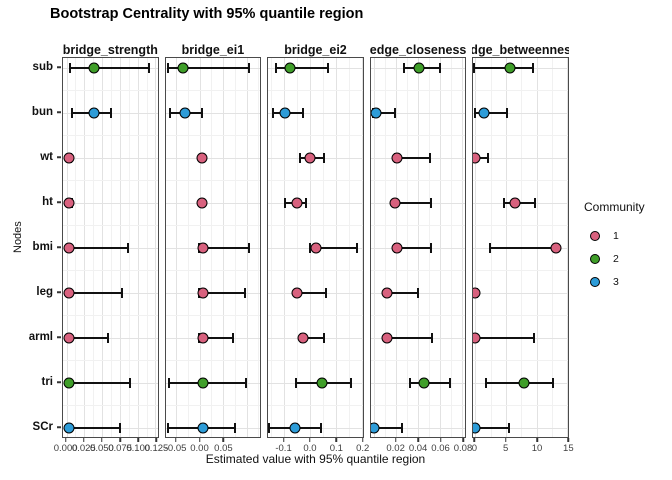 The width and height of the screenshot is (672, 480). What do you see at coordinates (110, 47) in the screenshot?
I see `facet-strip: bridge_strength` at bounding box center [110, 47].